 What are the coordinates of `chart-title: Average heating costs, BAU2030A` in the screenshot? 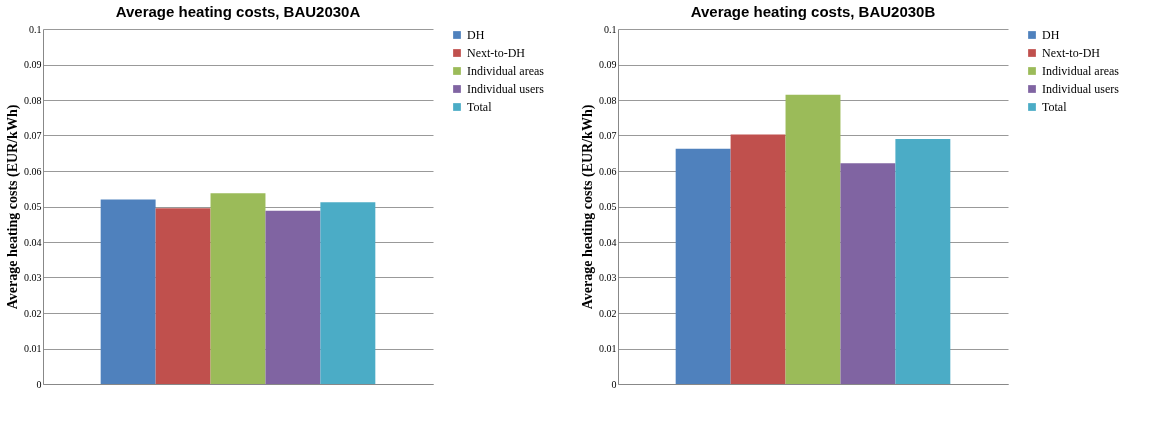 It's located at (238, 11).